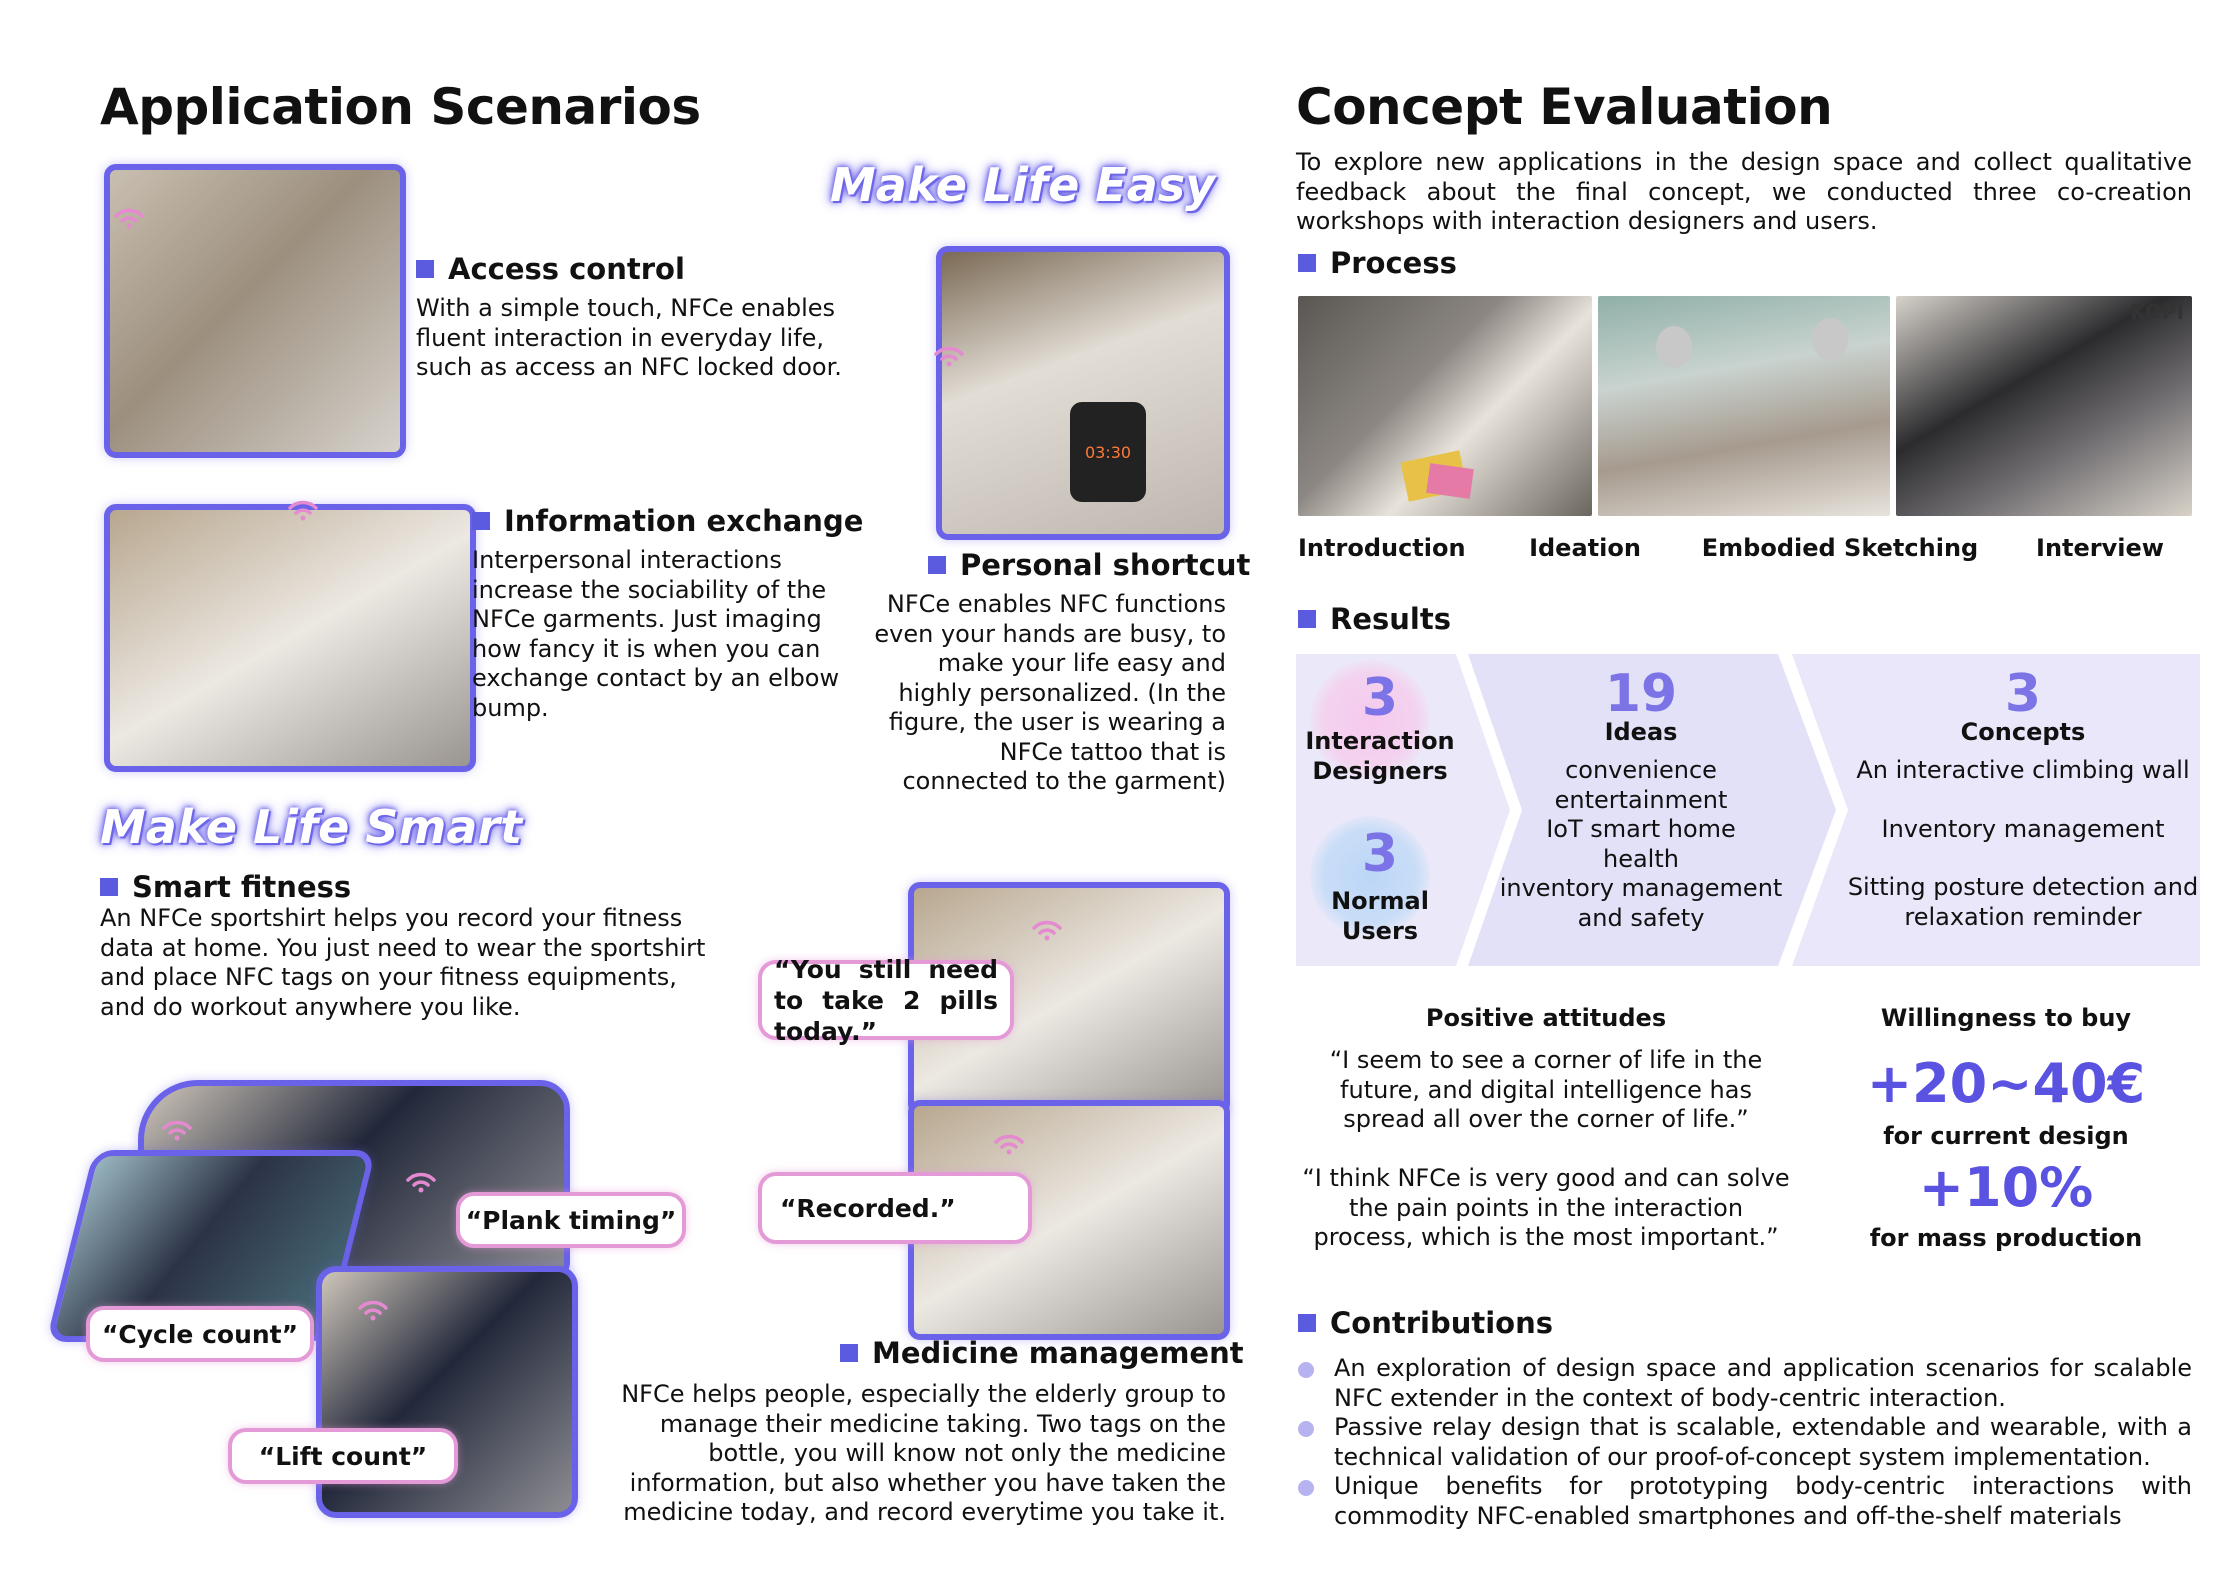 The width and height of the screenshot is (2238, 1572). Describe the element at coordinates (1641, 694) in the screenshot. I see `ideas-count: 19` at that location.